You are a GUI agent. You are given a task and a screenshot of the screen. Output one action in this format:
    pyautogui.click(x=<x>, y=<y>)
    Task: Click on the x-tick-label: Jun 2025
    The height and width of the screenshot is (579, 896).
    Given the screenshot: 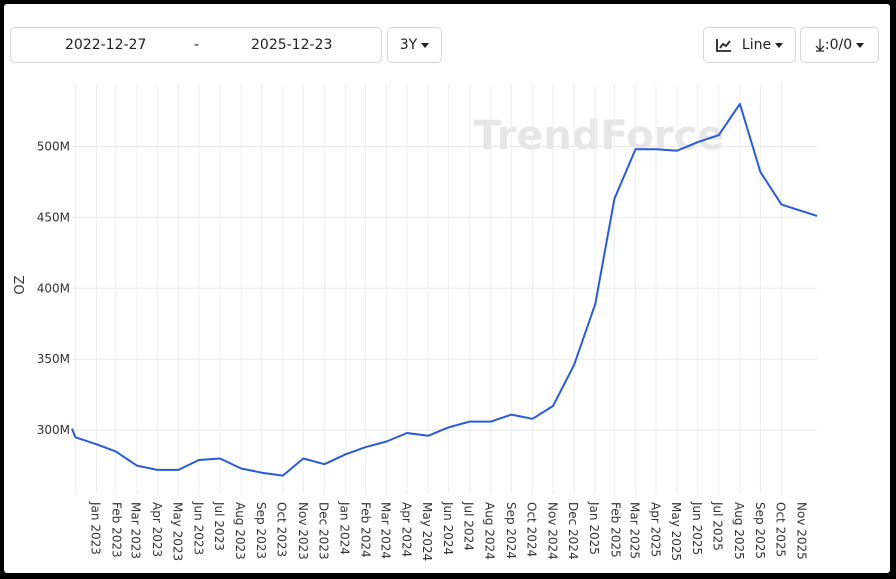 What is the action you would take?
    pyautogui.click(x=697, y=528)
    